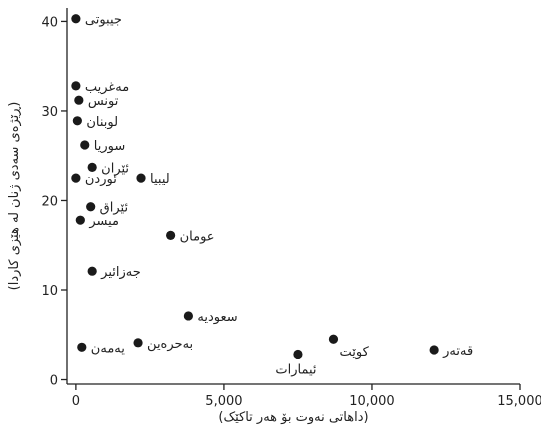 This screenshot has height=428, width=541. Describe the element at coordinates (103, 221) in the screenshot. I see `point-label: میسر` at that location.